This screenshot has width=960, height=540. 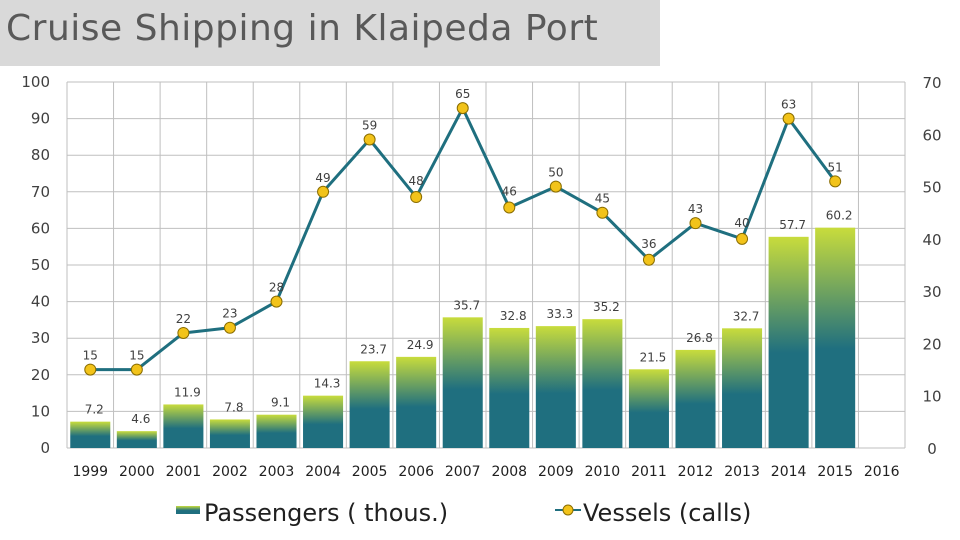 I want to click on right-axis-tick: 0, so click(x=932, y=449).